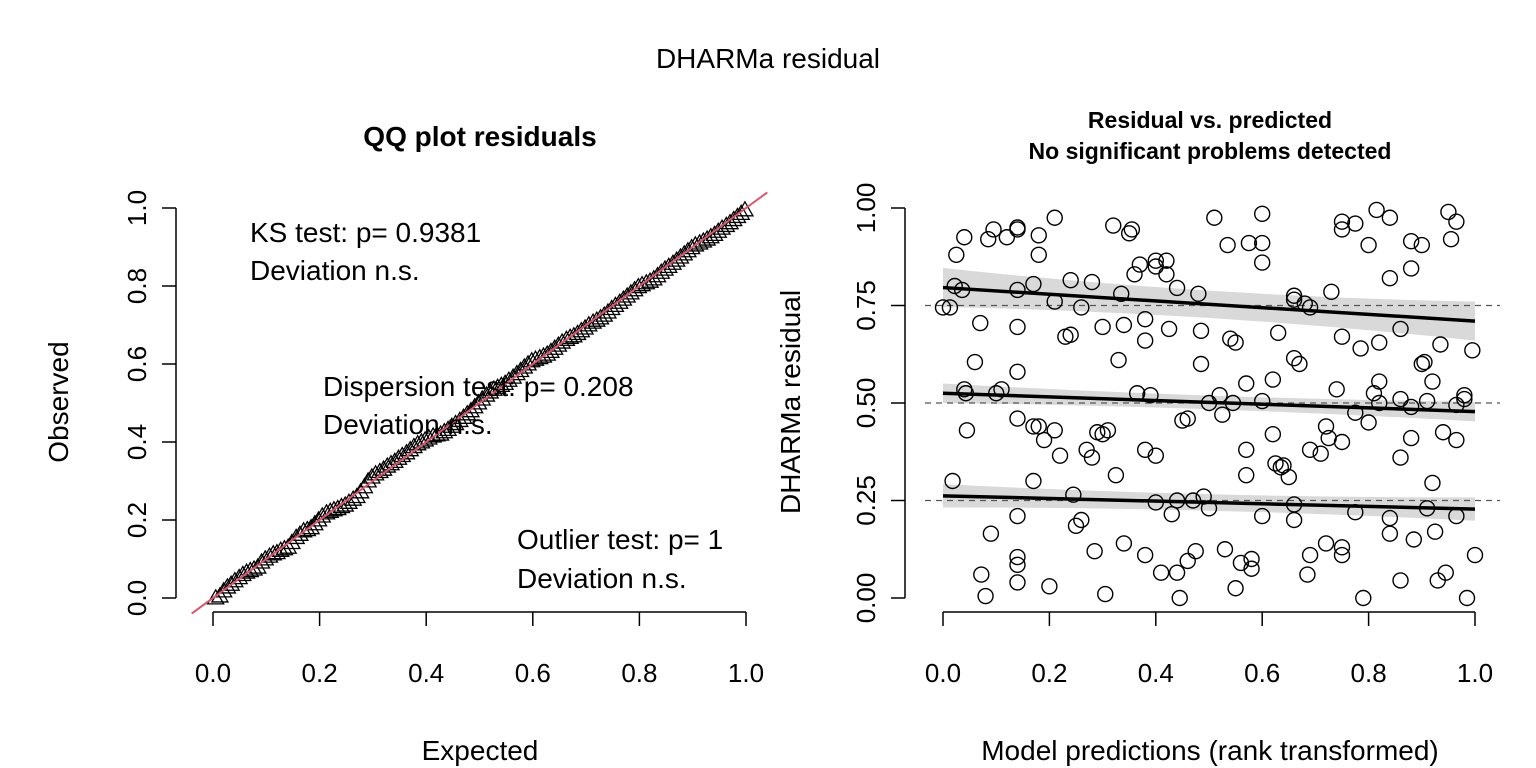  Describe the element at coordinates (746, 673) in the screenshot. I see `qq-x-tick-label: 1.0` at that location.